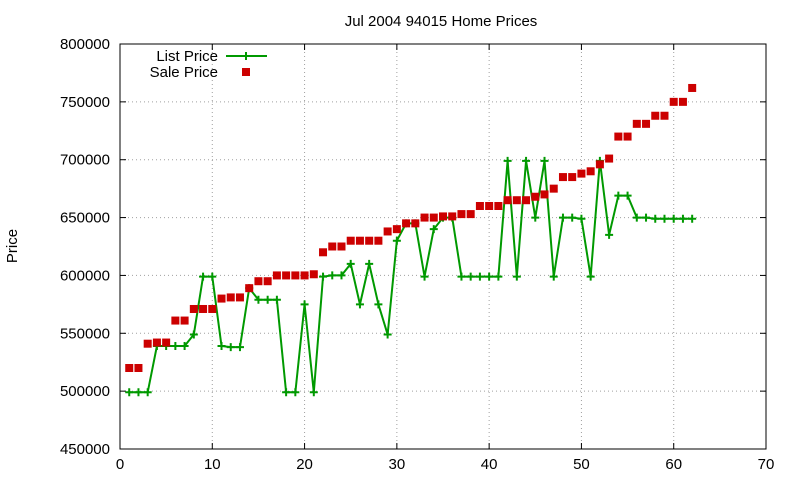  What do you see at coordinates (184, 72) in the screenshot?
I see `legend-label-sale-price: Sale Price` at bounding box center [184, 72].